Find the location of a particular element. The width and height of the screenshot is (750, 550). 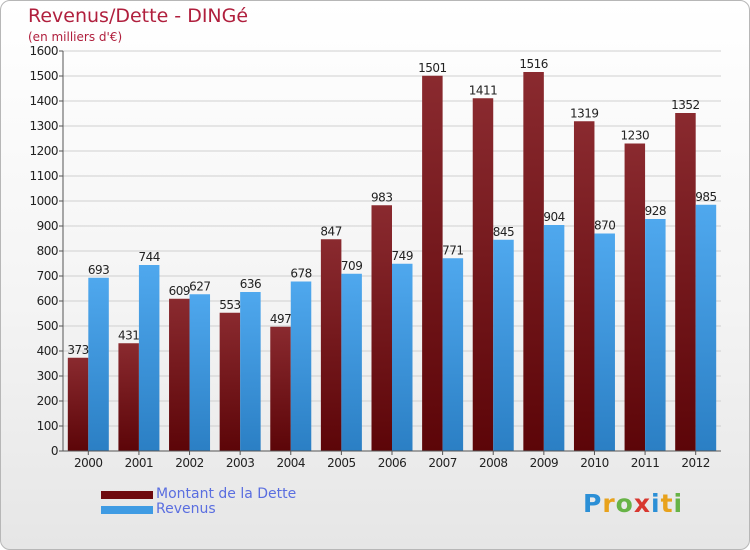

y-tick-label: 900 is located at coordinates (47, 226).